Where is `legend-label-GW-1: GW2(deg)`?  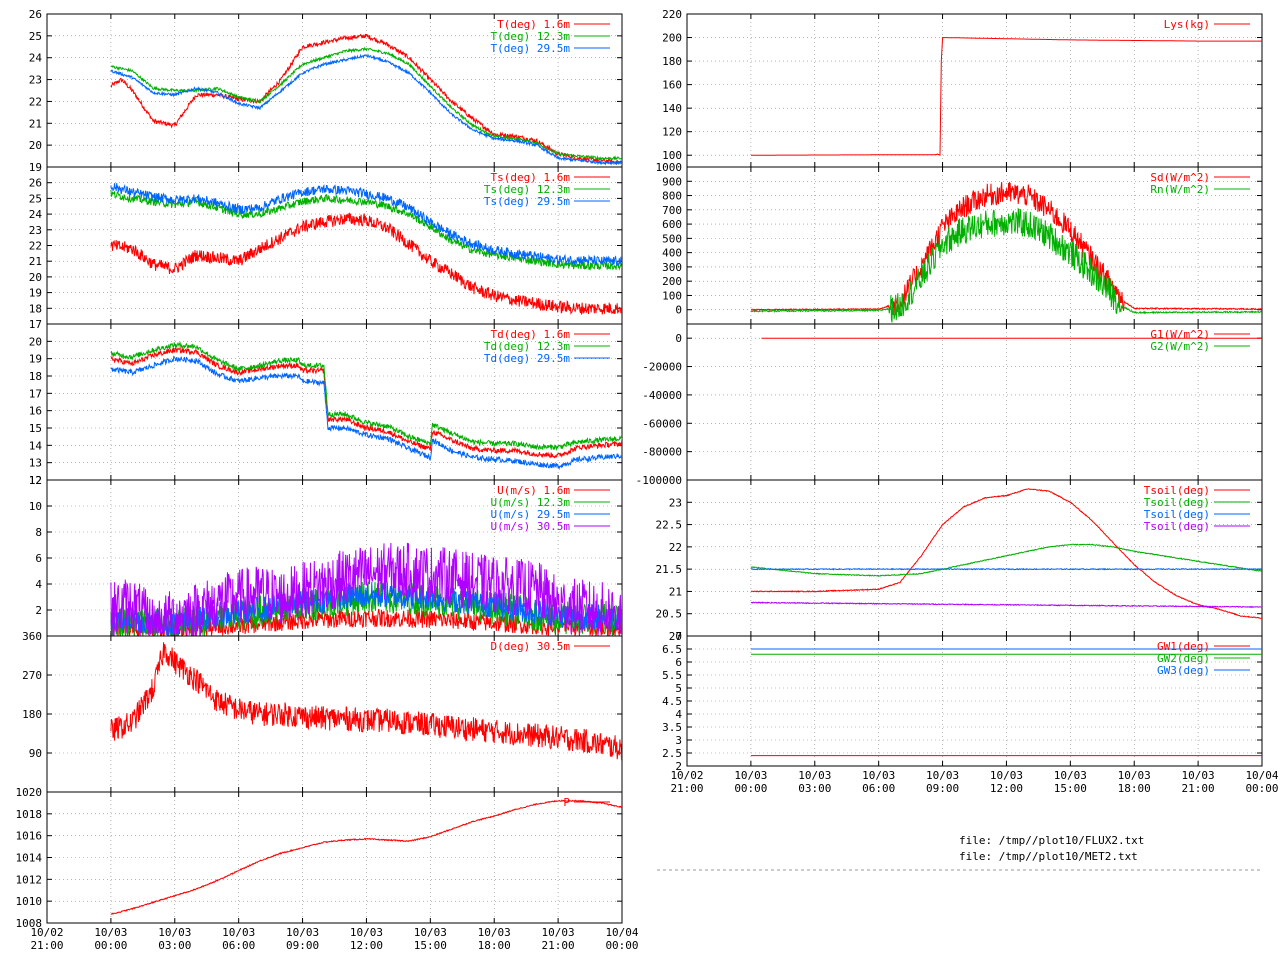
legend-label-GW-1: GW2(deg) is located at coordinates (1183, 658).